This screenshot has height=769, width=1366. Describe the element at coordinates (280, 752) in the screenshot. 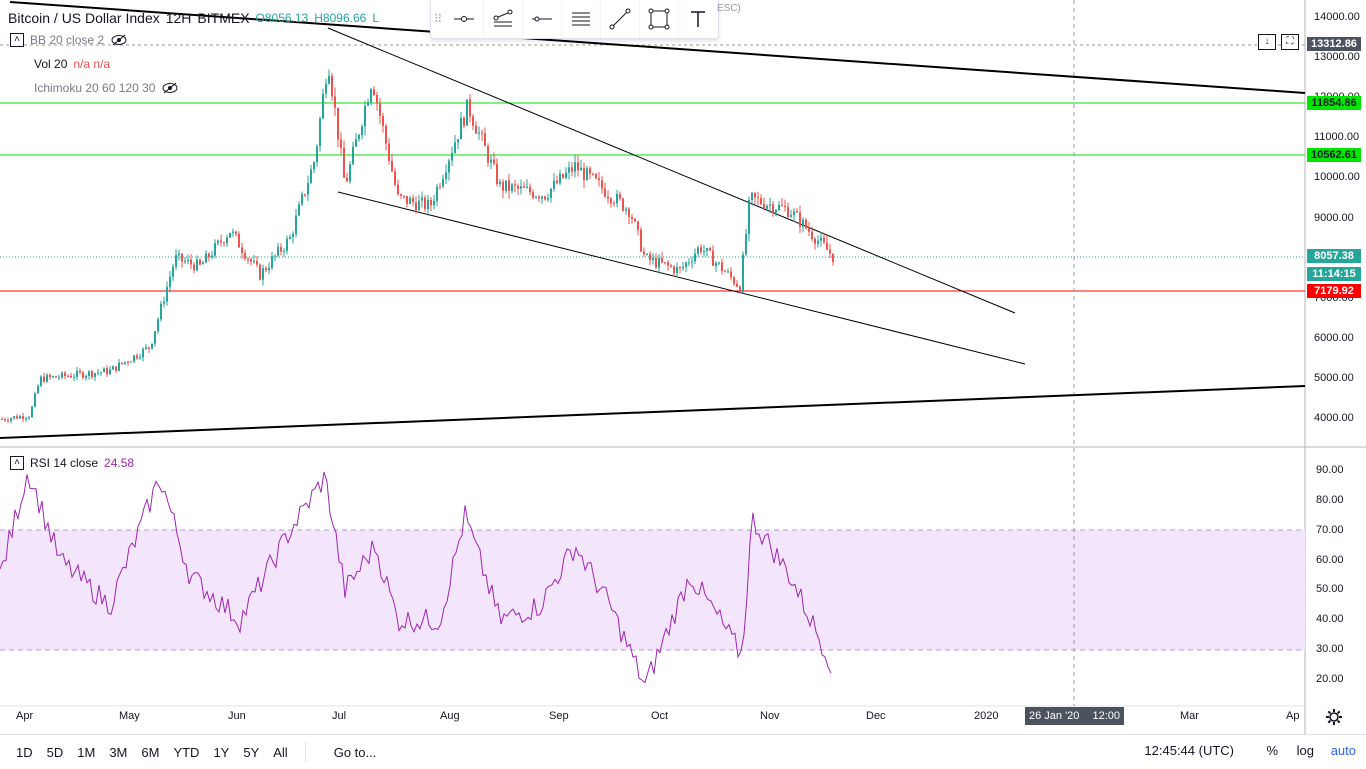

I see `range-button-all: All` at that location.